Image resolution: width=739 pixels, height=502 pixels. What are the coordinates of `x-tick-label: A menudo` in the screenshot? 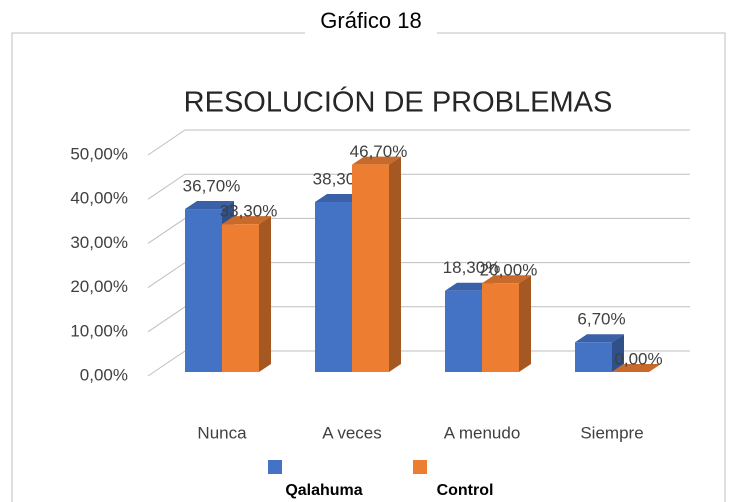 It's located at (482, 432).